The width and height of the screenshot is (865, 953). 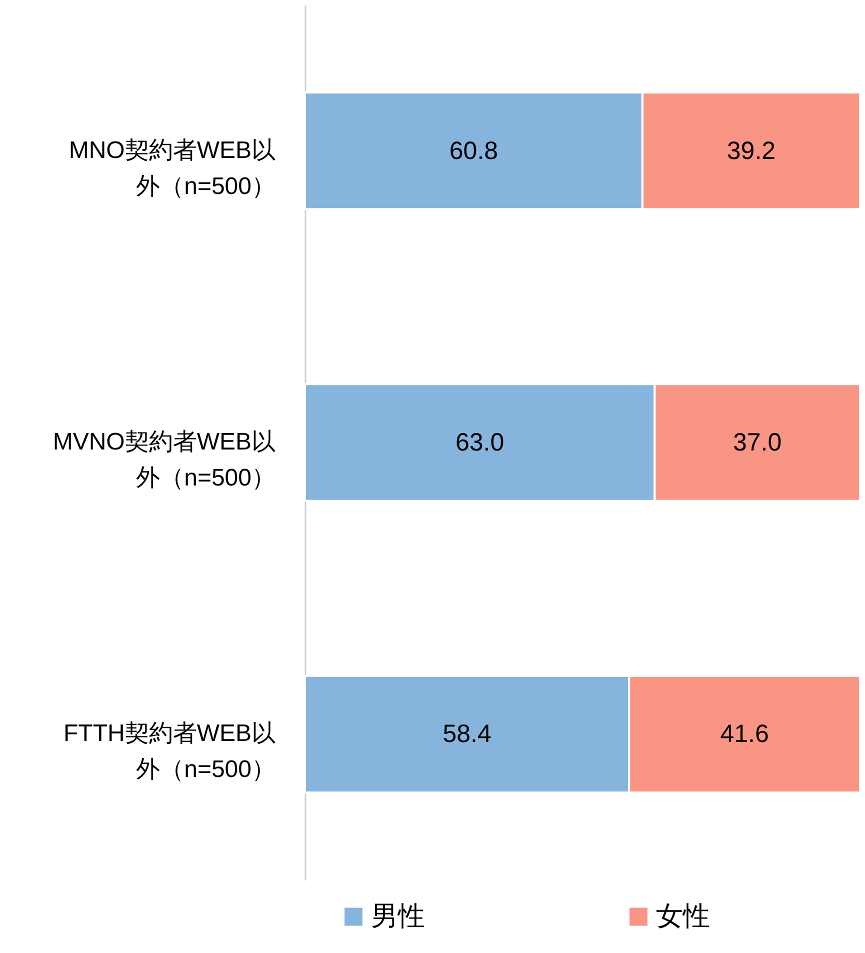 I want to click on data-label: 58.4, so click(x=467, y=734).